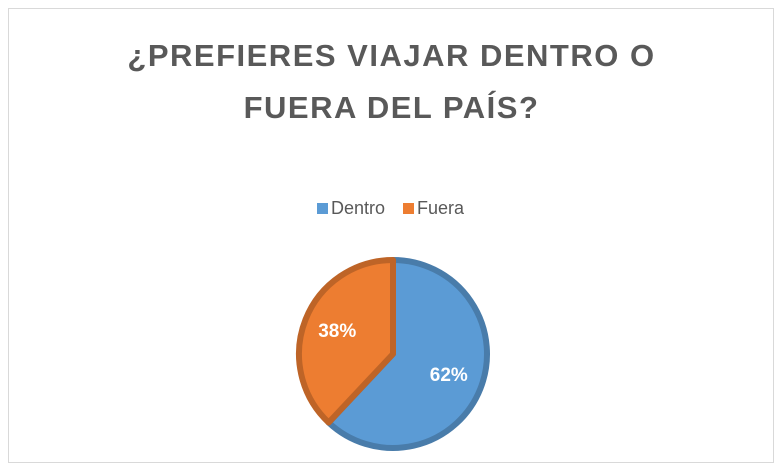 The width and height of the screenshot is (783, 472). I want to click on legend-label: Dentro, so click(358, 208).